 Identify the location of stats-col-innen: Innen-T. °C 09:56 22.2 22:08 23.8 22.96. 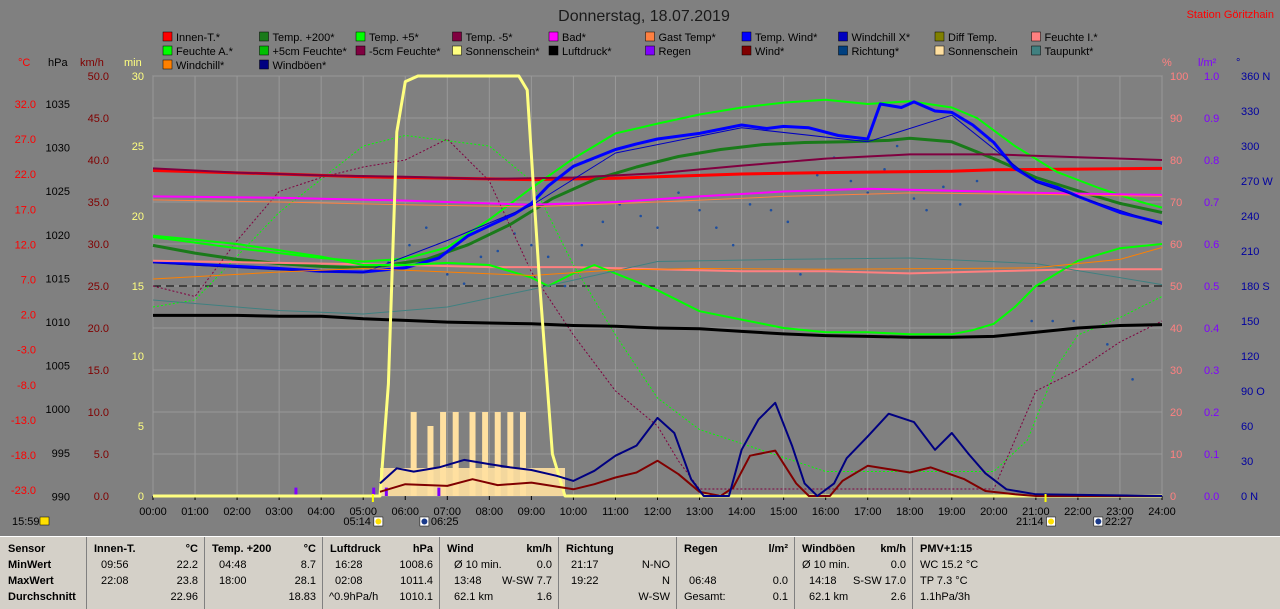
(146, 573).